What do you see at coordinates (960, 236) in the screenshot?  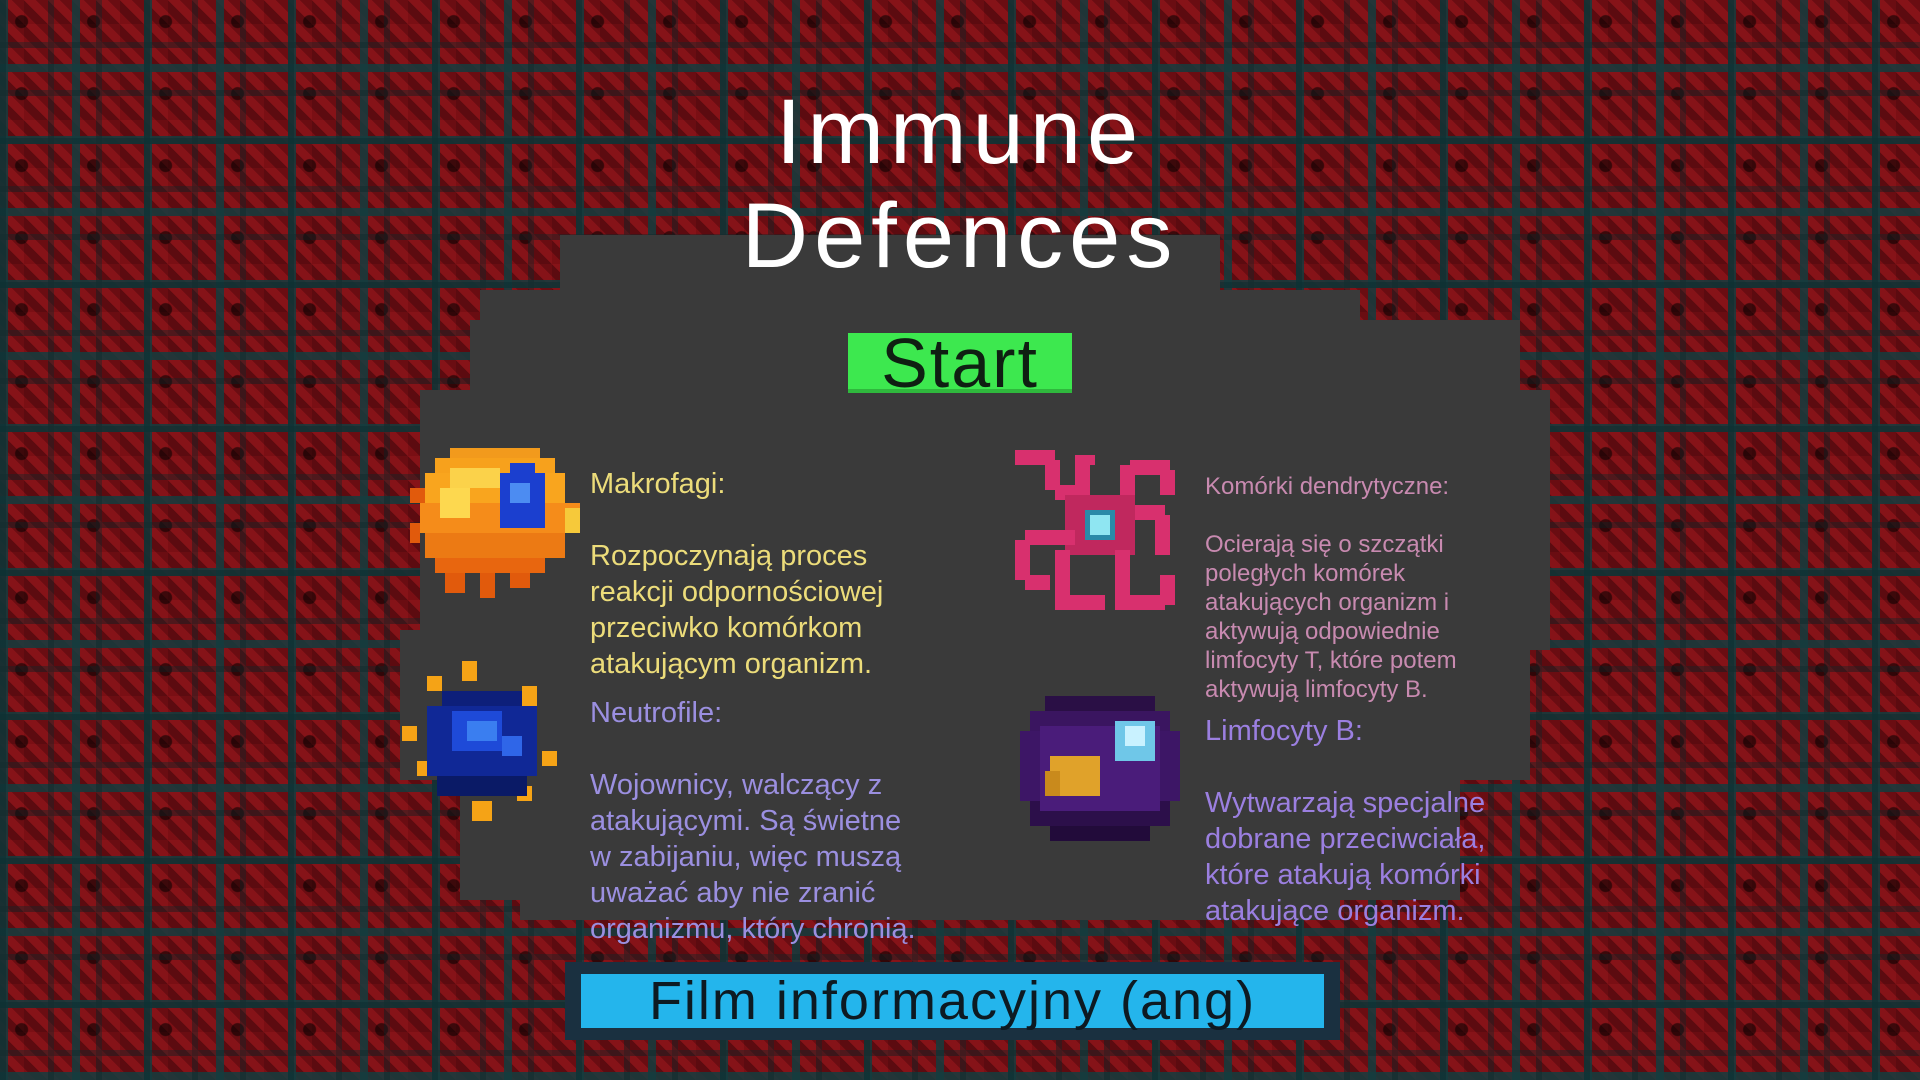 I see `game-title-line-2: Defences` at bounding box center [960, 236].